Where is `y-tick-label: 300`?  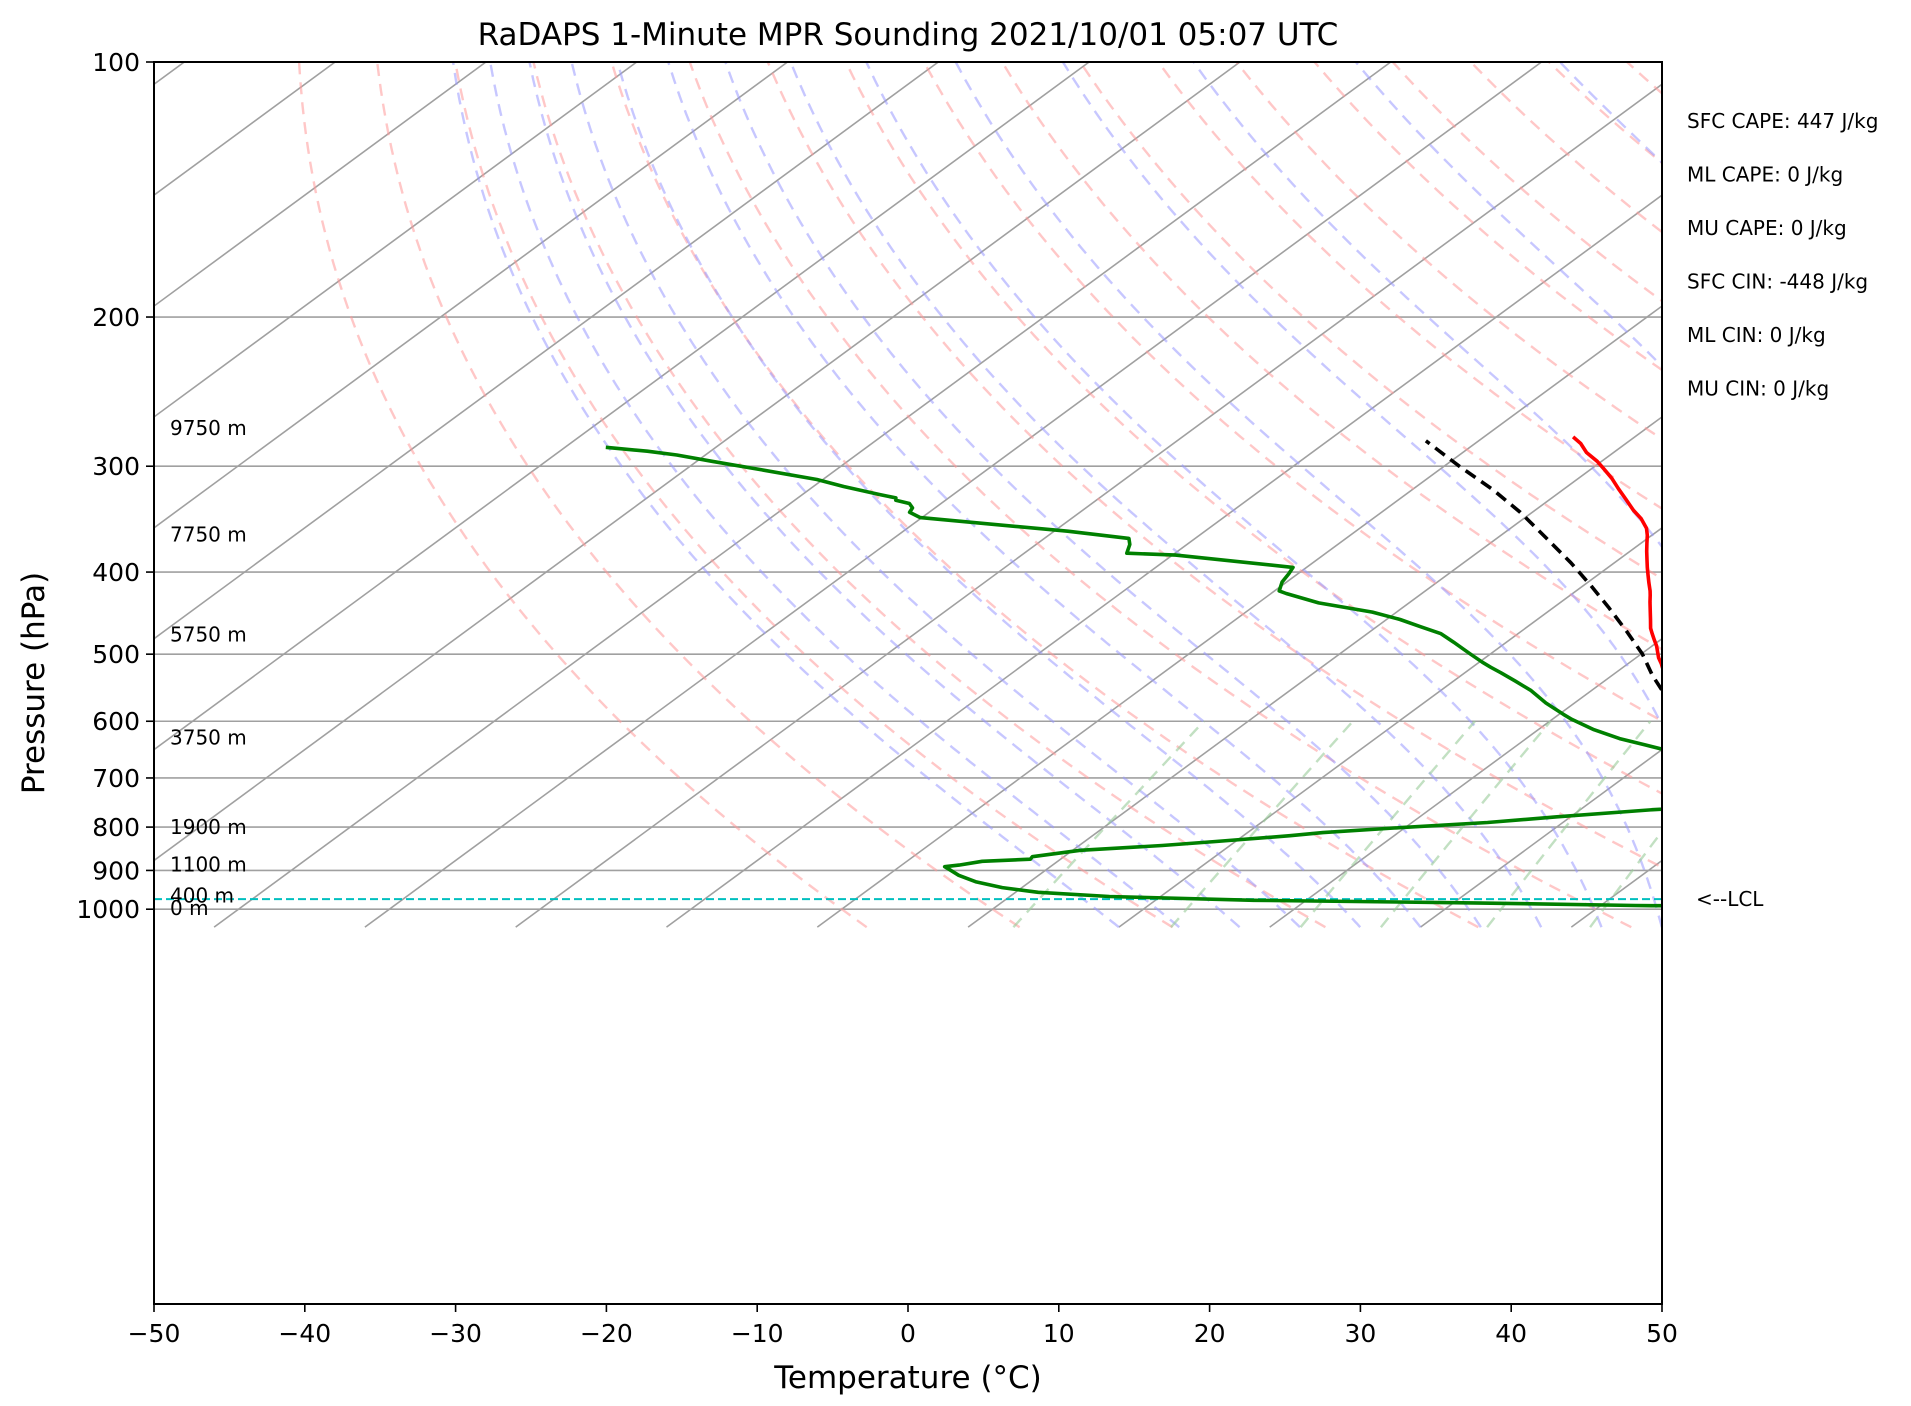
y-tick-label: 300 is located at coordinates (116, 466).